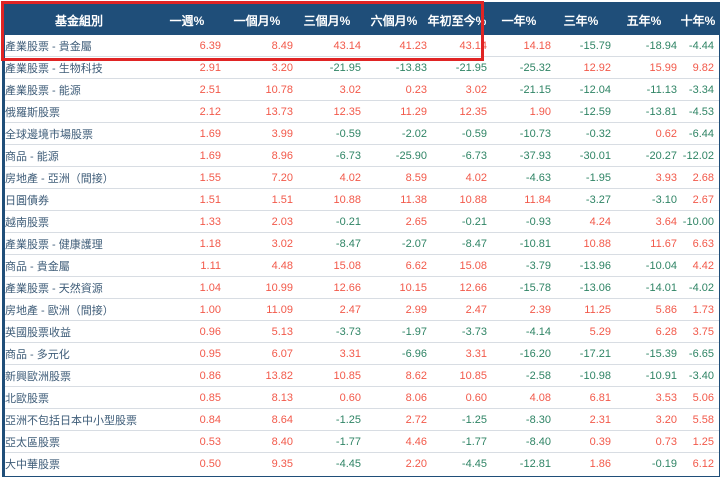 This screenshot has height=477, width=720. What do you see at coordinates (519, 20) in the screenshot?
I see `column-header-6: 一年%` at bounding box center [519, 20].